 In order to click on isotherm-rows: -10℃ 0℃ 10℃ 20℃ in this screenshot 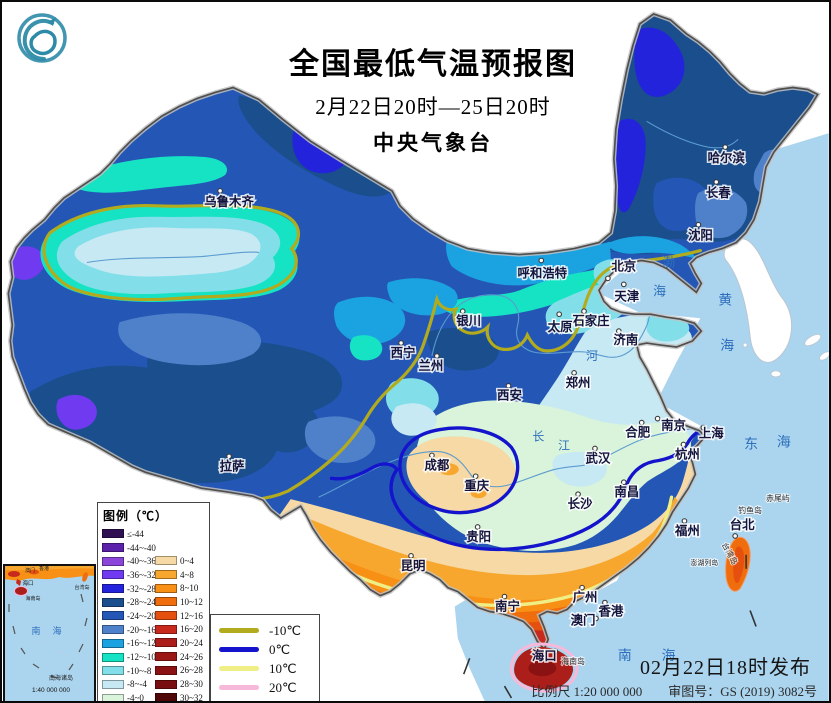, I will do `click(265, 659)`.